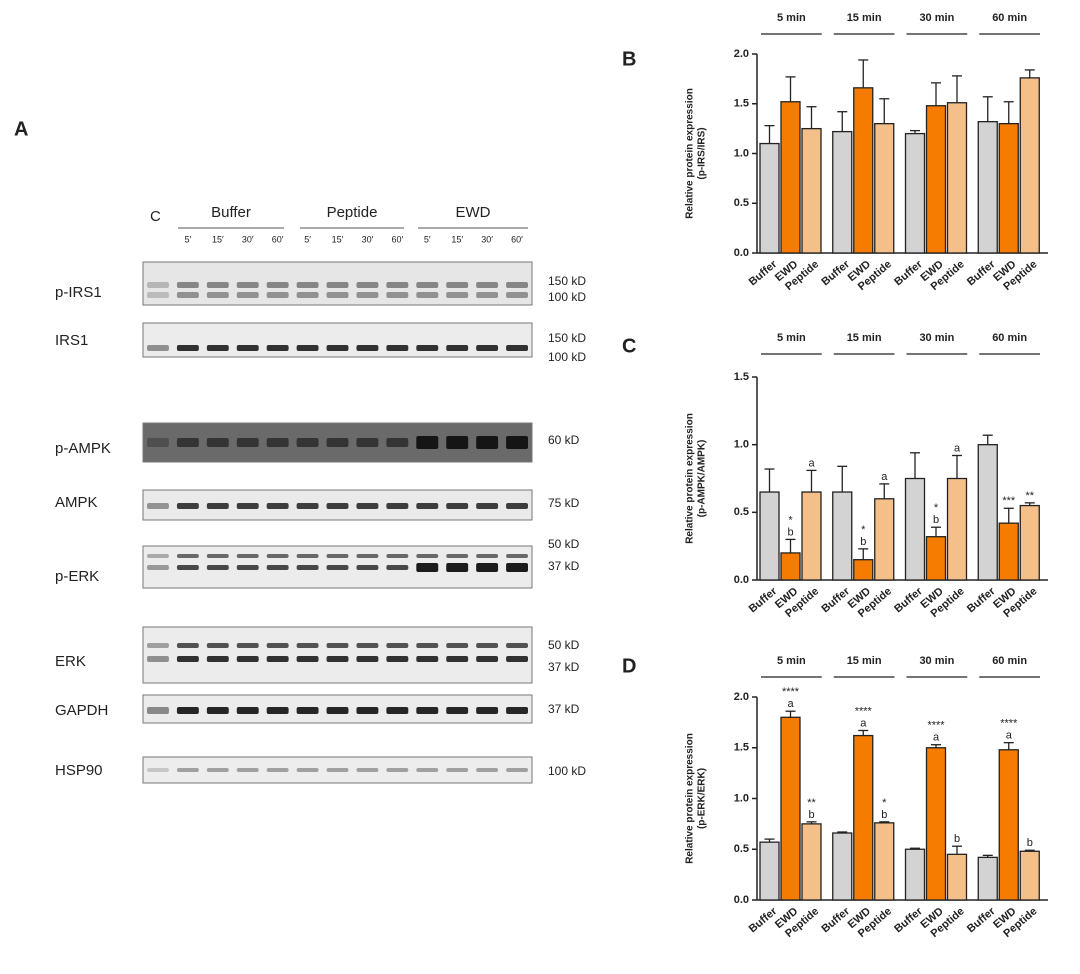 This screenshot has width=1080, height=974. What do you see at coordinates (629, 346) in the screenshot?
I see `panel-letter: C` at bounding box center [629, 346].